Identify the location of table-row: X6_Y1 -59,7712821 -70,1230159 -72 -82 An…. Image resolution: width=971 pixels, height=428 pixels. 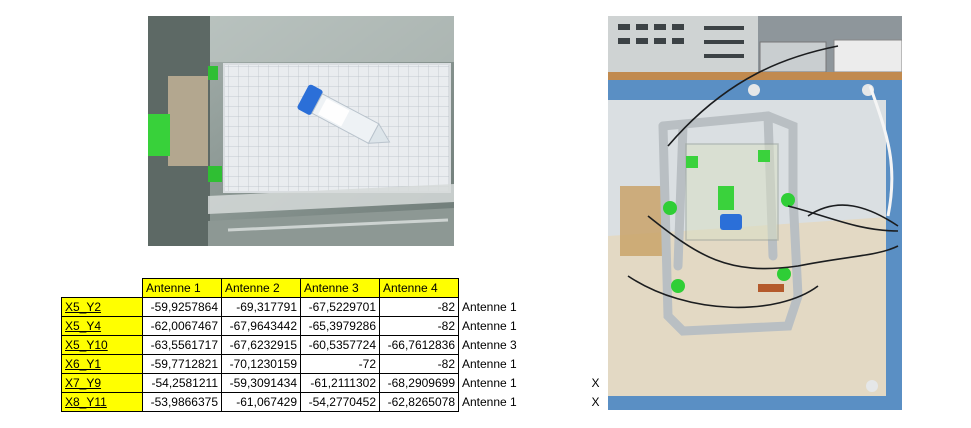
(340, 364).